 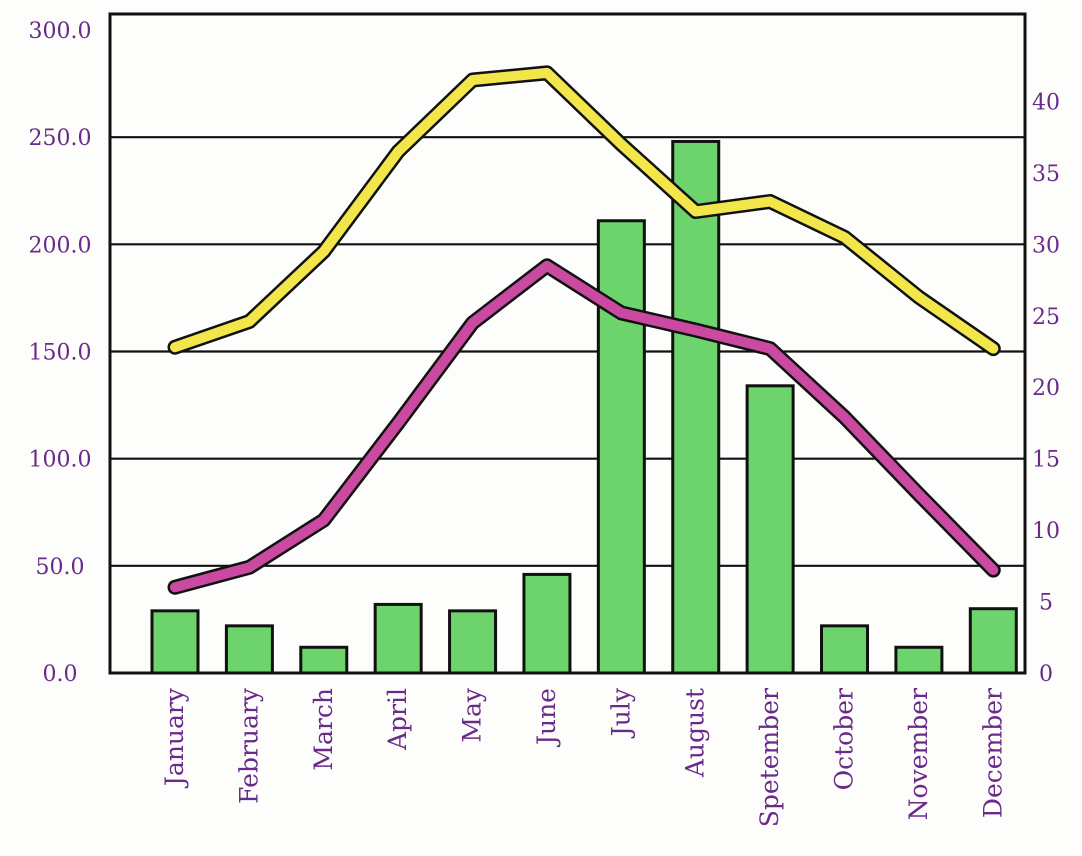 What do you see at coordinates (397, 719) in the screenshot?
I see `month-label: April` at bounding box center [397, 719].